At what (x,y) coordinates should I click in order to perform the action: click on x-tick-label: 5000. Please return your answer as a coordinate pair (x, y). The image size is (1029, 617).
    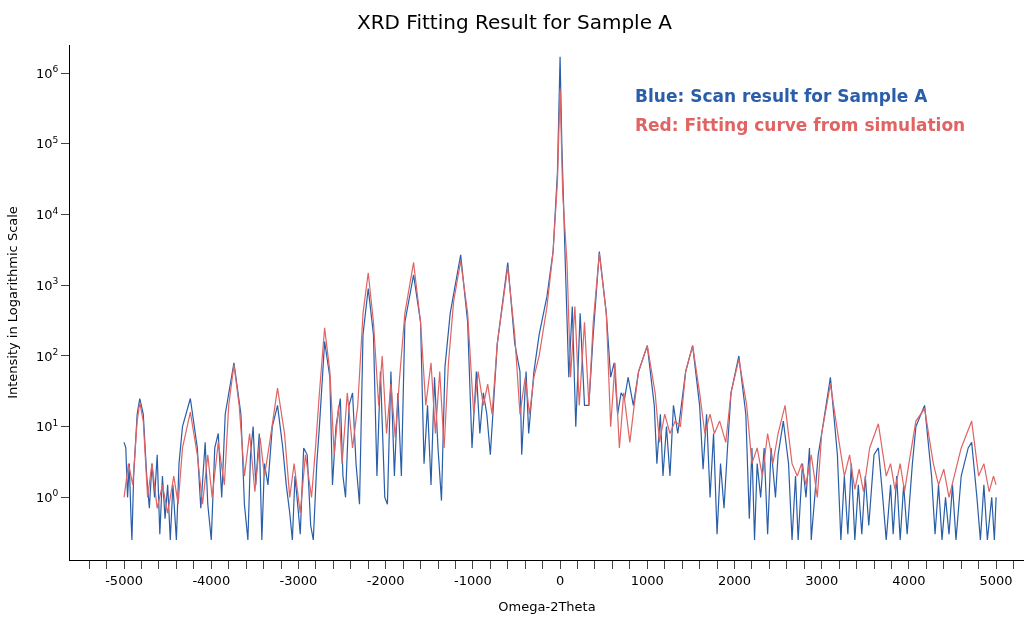
    Looking at the image, I should click on (996, 580).